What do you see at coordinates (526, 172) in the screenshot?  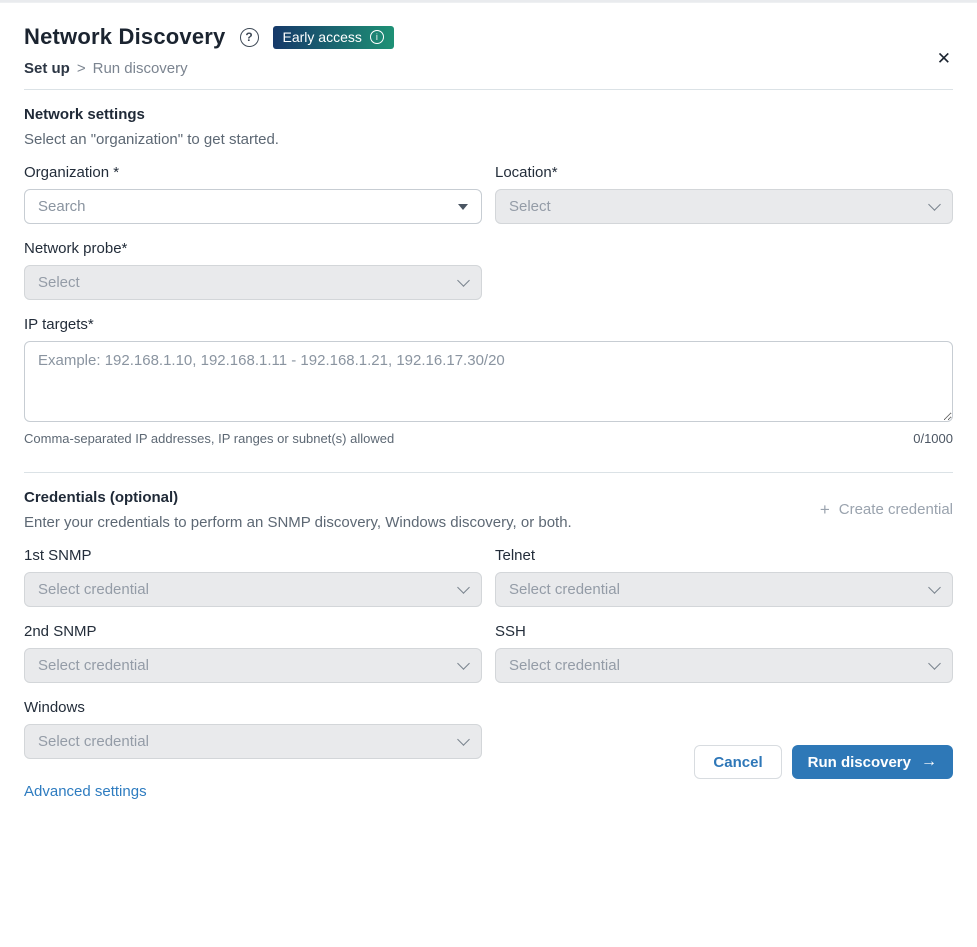 I see `location-label: Location*` at bounding box center [526, 172].